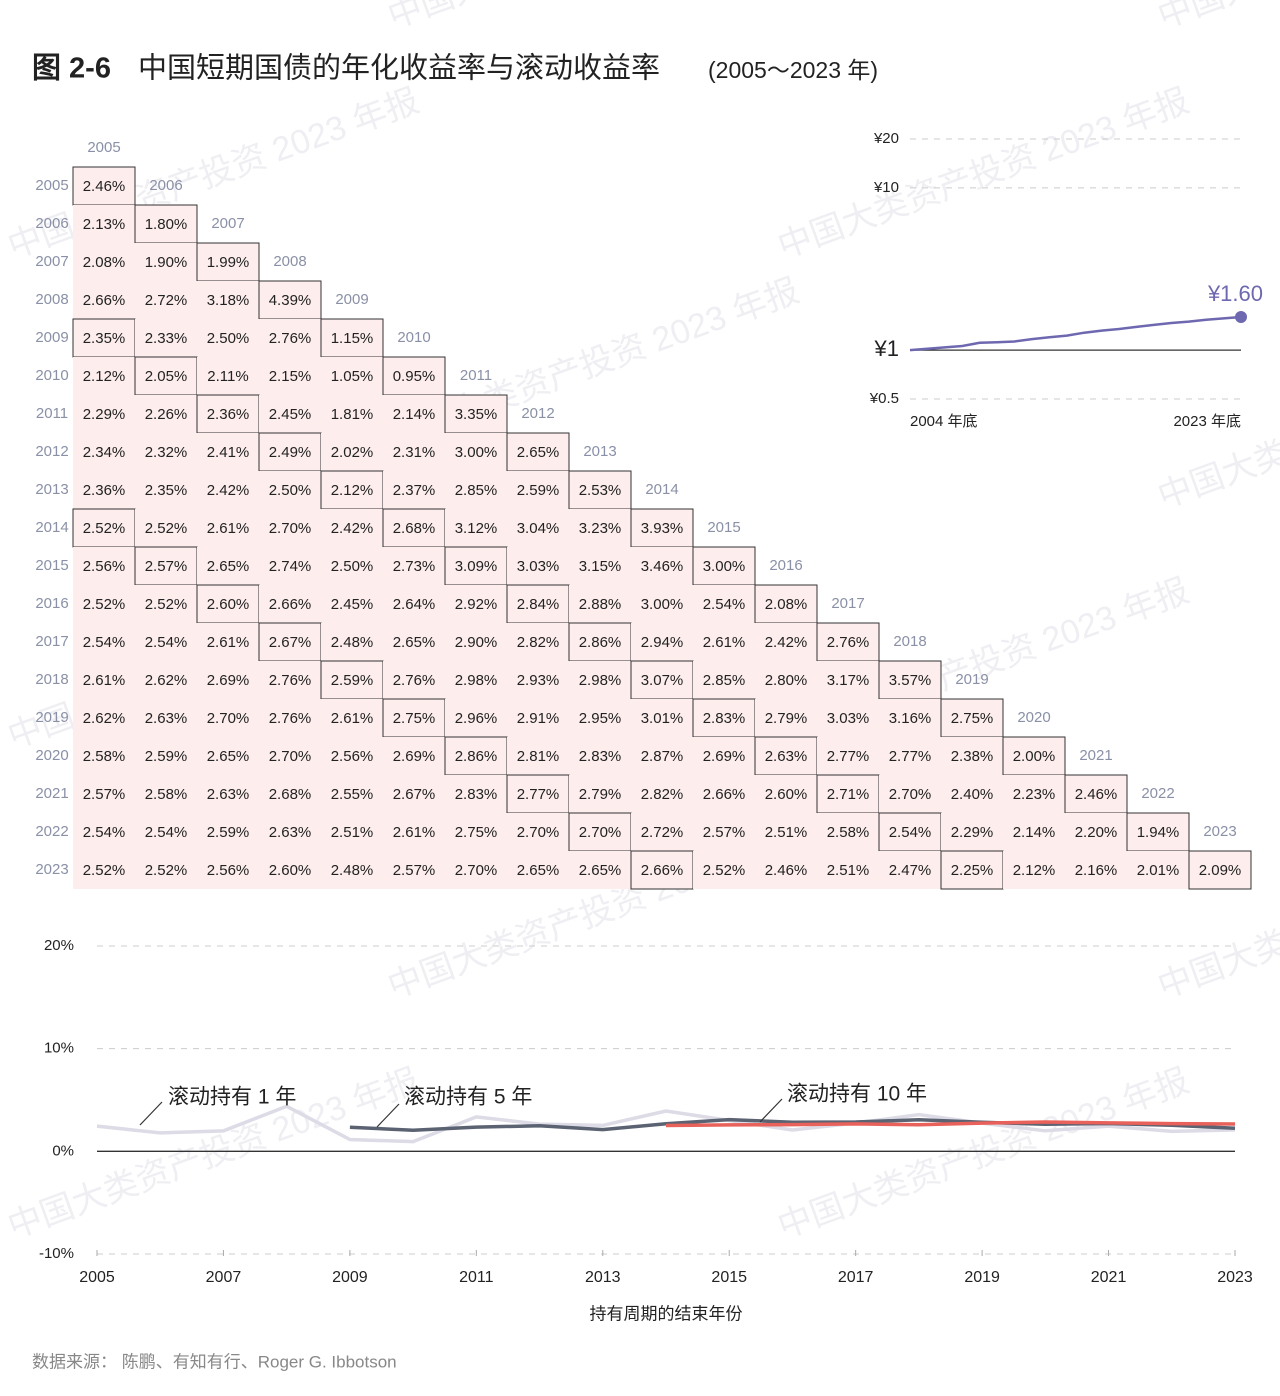 Image resolution: width=1280 pixels, height=1396 pixels. I want to click on column-label: 2015, so click(723, 527).